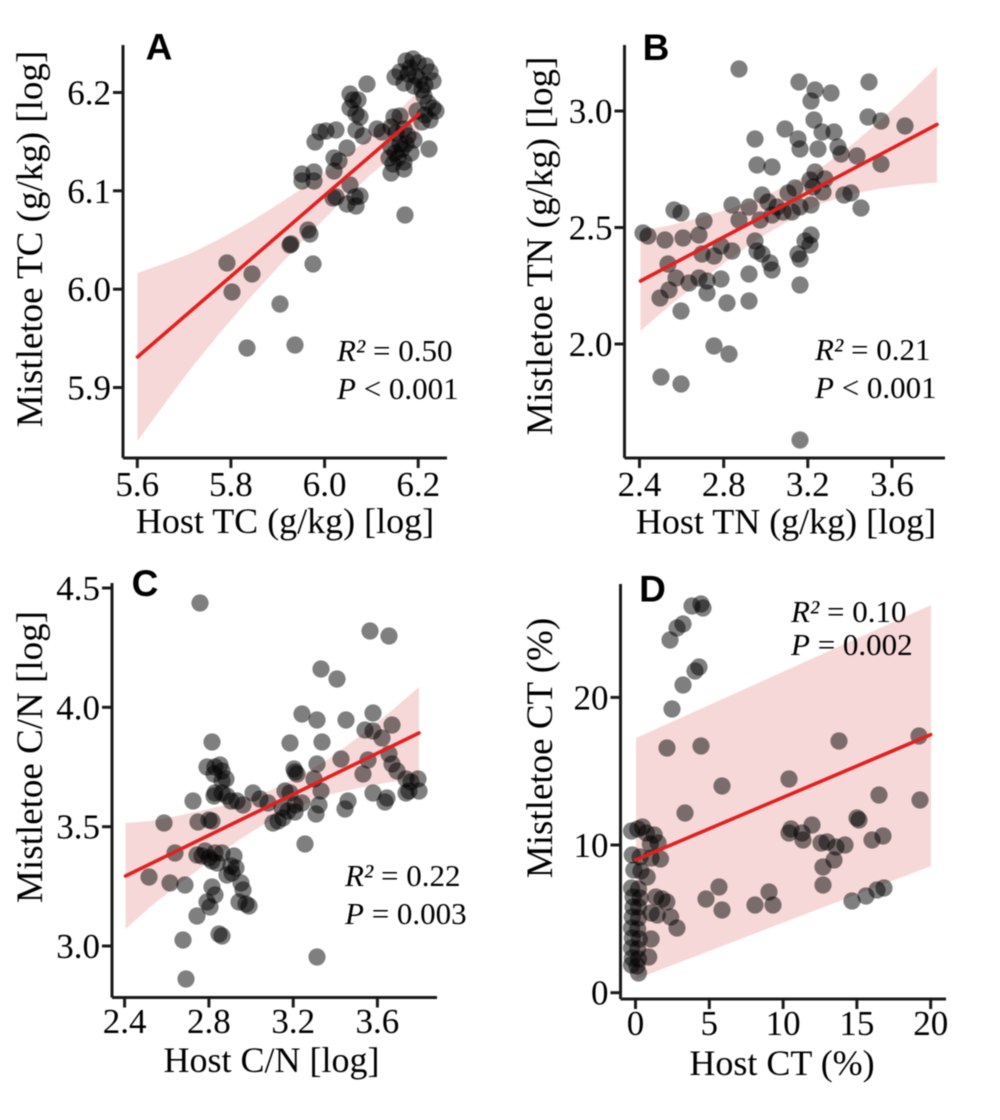 The image size is (1000, 1120). Describe the element at coordinates (89, 191) in the screenshot. I see `svg-text: 6.1` at that location.